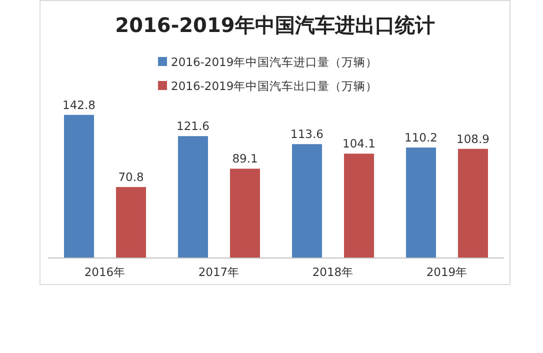 The image size is (543, 353). What do you see at coordinates (105, 272) in the screenshot?
I see `x-tick-label: 2016年` at bounding box center [105, 272].